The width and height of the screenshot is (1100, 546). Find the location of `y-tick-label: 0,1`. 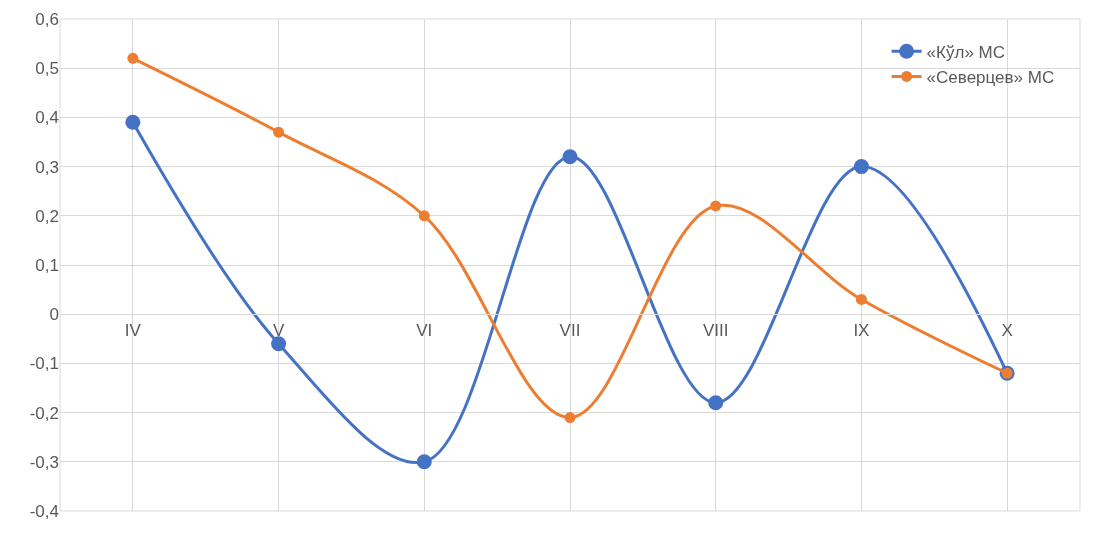

y-tick-label: 0,1 is located at coordinates (47, 265).